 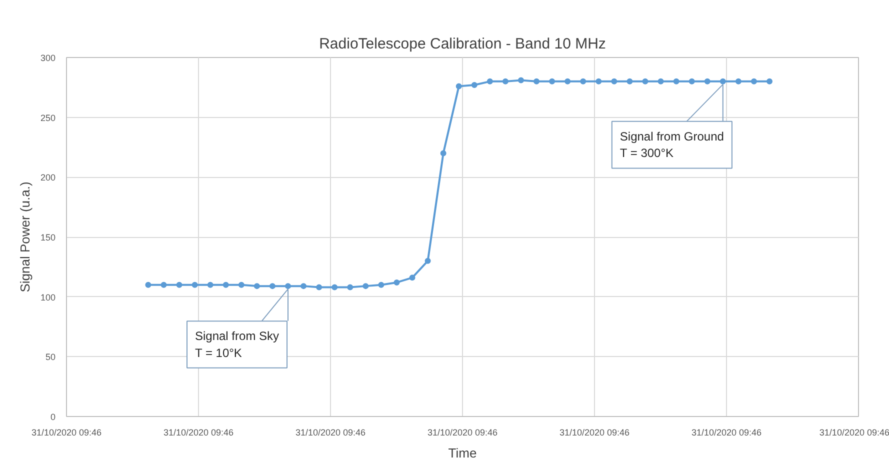 I want to click on y-tick-label: 50, so click(x=50, y=357).